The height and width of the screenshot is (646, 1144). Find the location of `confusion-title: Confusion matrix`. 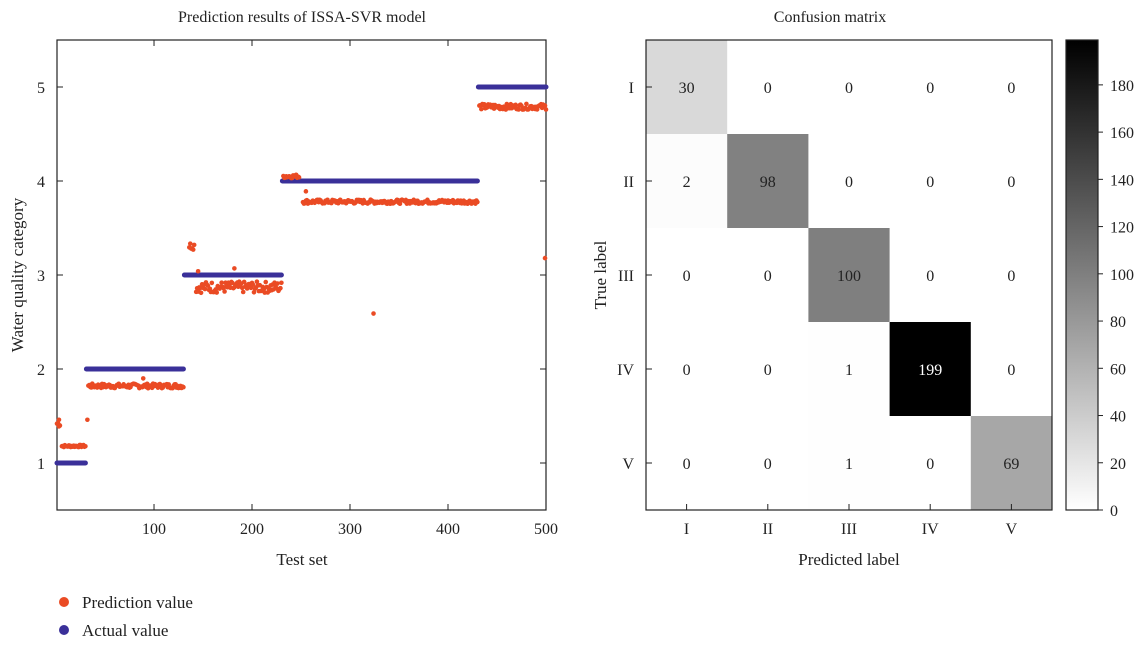

confusion-title: Confusion matrix is located at coordinates (830, 17).